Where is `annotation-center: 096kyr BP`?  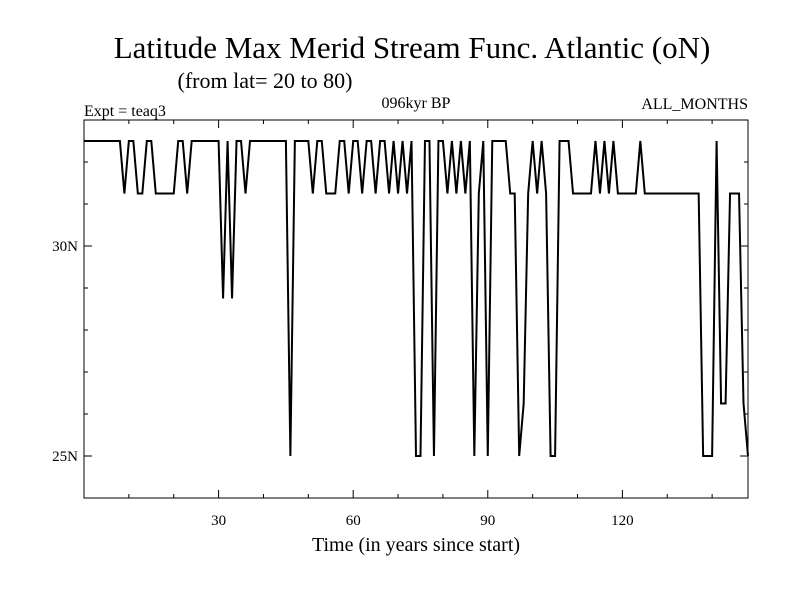 annotation-center: 096kyr BP is located at coordinates (416, 103).